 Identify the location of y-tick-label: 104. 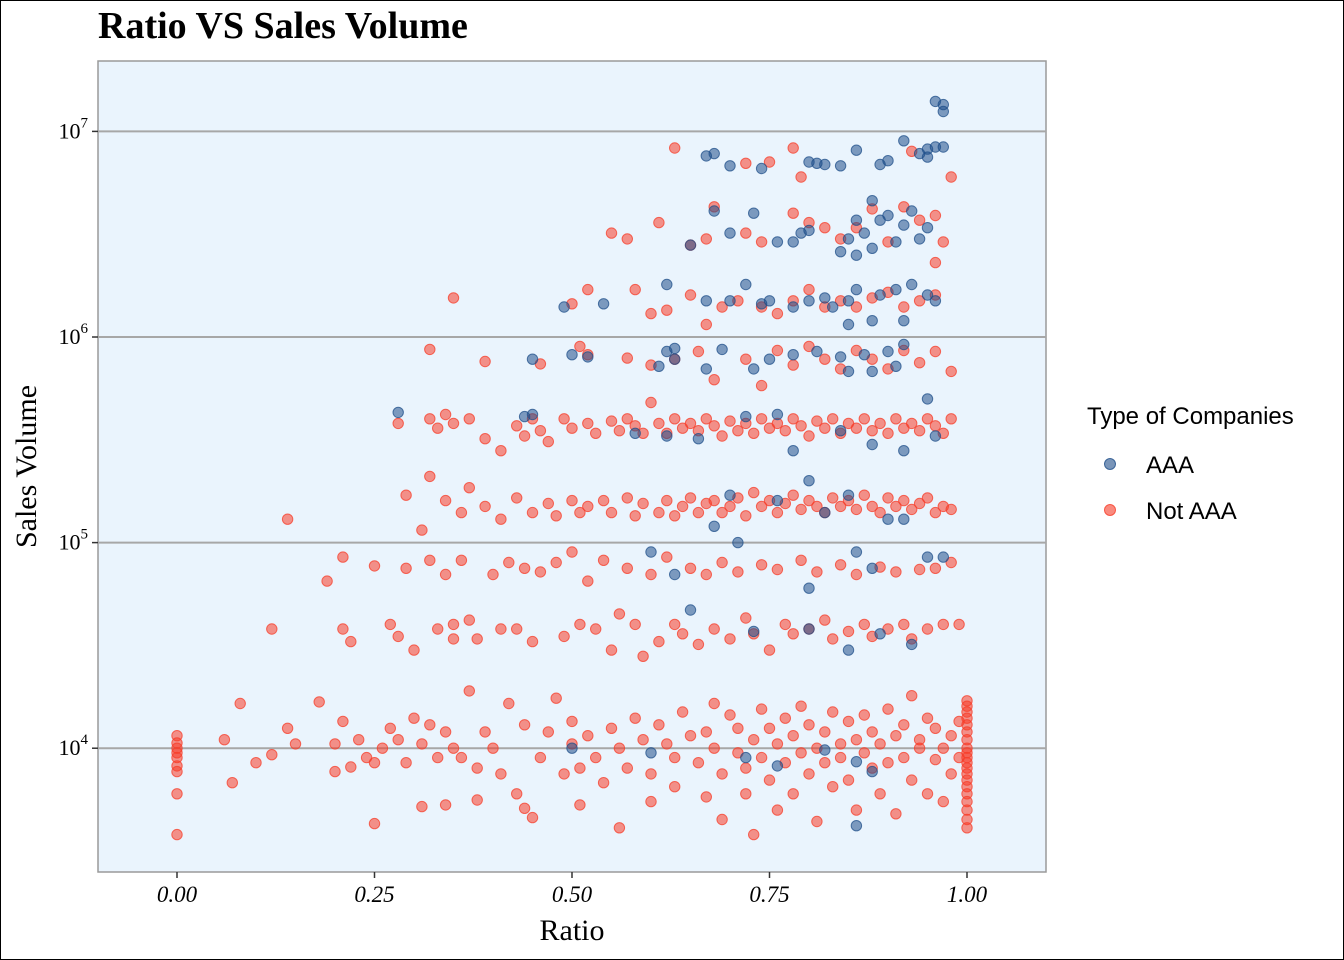
(74, 746).